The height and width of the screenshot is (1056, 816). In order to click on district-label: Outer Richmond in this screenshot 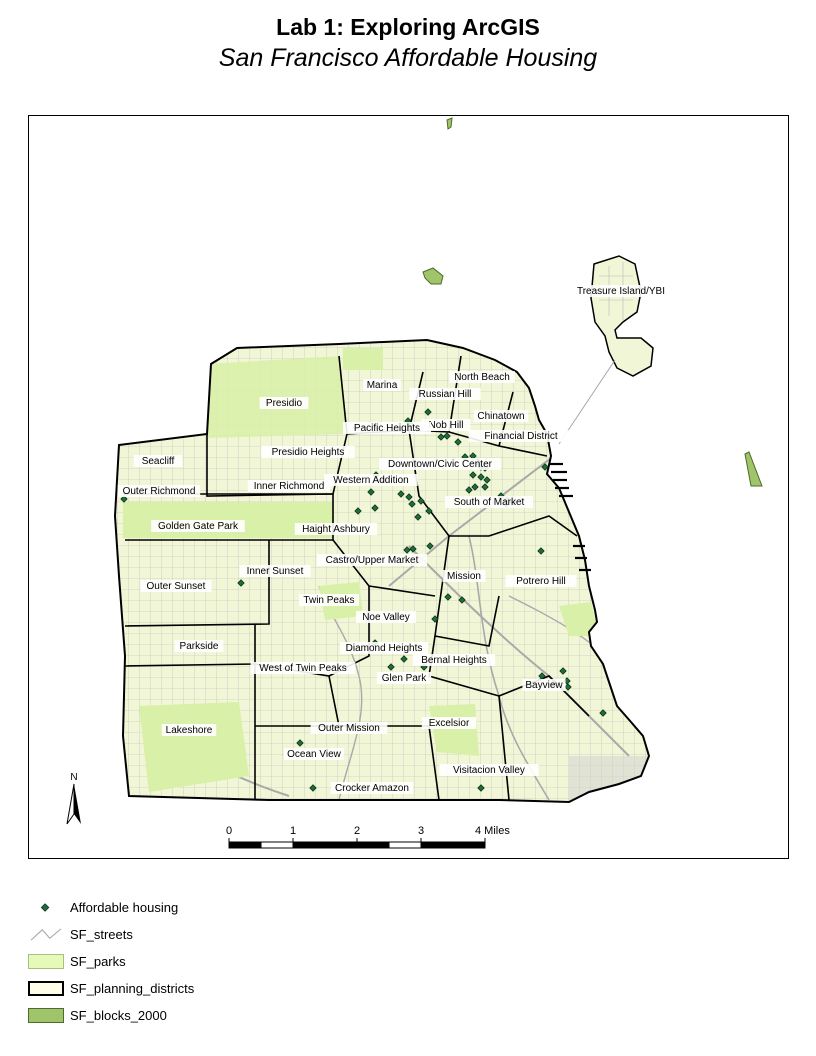, I will do `click(159, 491)`.